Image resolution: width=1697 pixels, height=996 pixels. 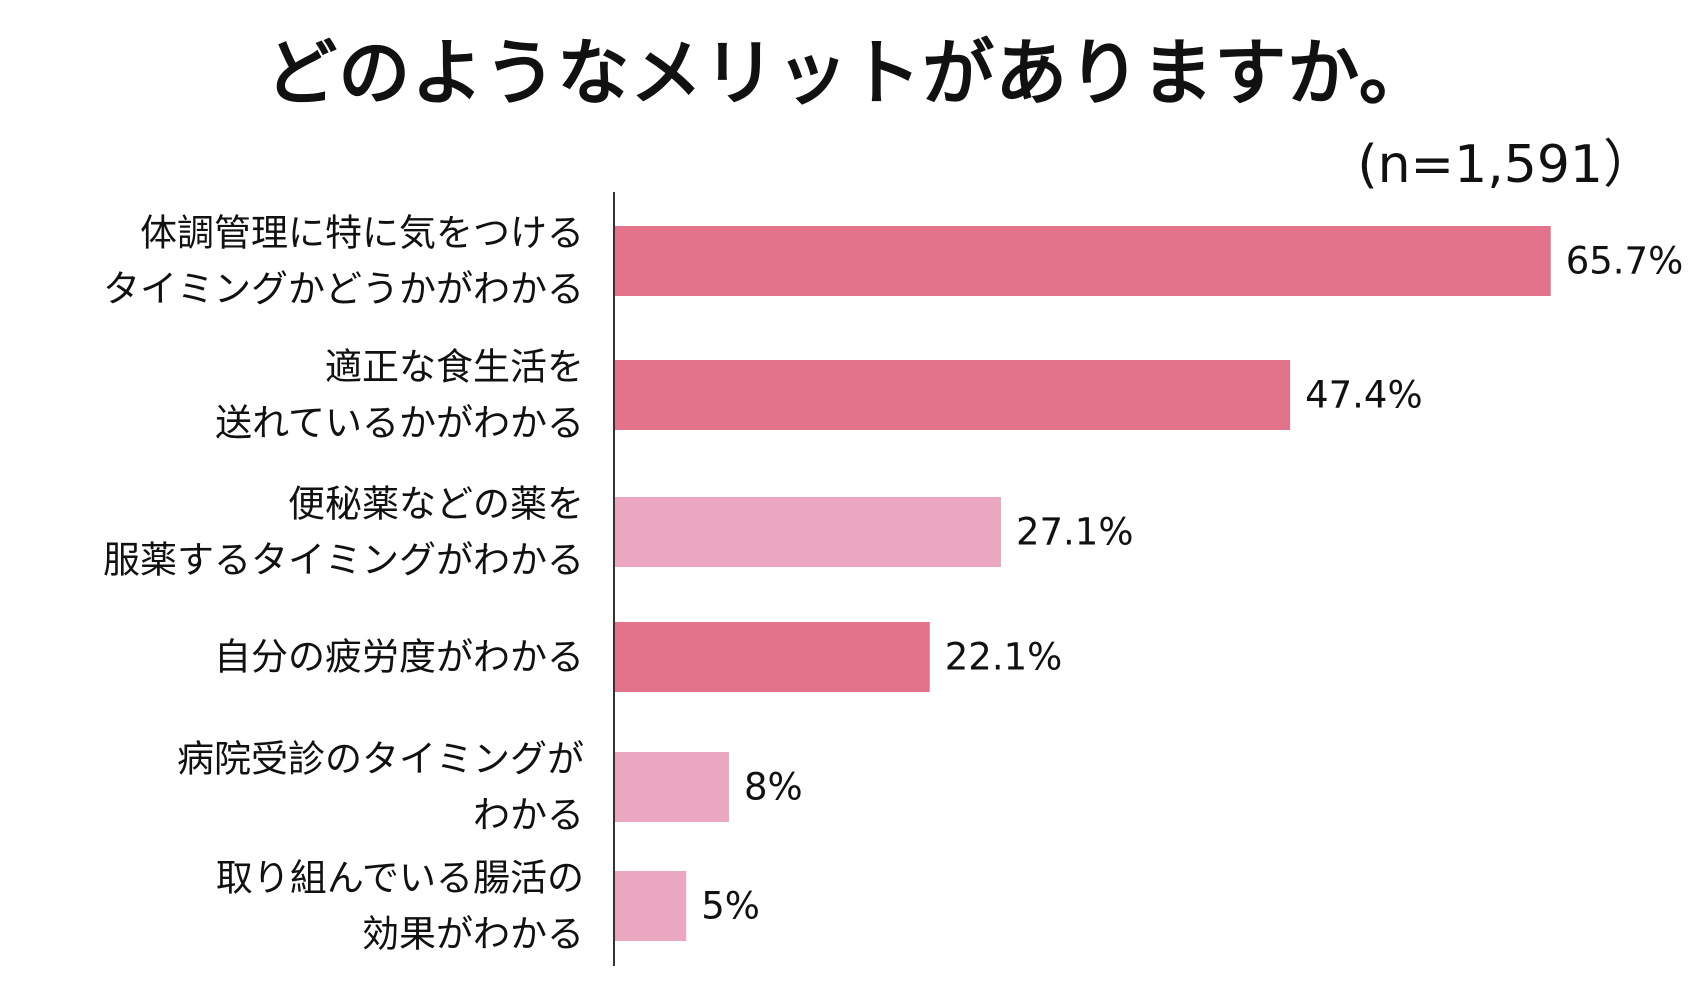 I want to click on value-label-5: 5%, so click(x=730, y=906).